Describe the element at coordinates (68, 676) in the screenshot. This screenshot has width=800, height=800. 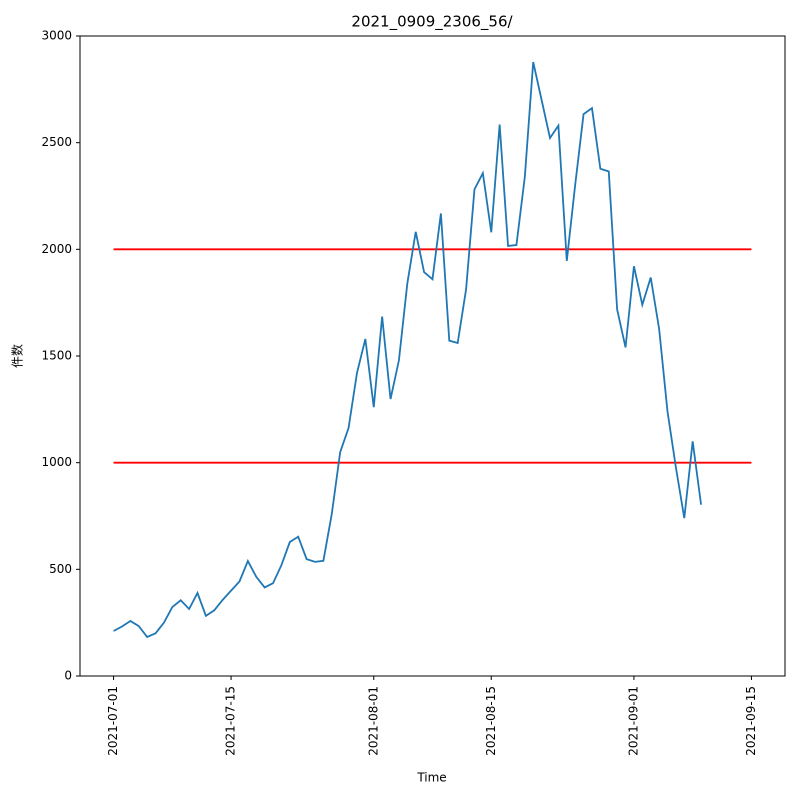
I see `y-tick-label: 0` at that location.